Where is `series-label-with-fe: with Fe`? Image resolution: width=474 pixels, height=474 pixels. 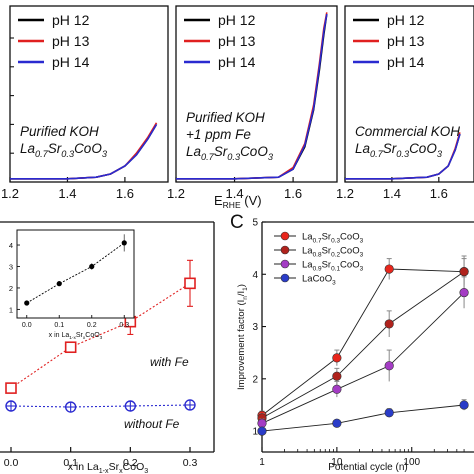 series-label-with-fe: with Fe is located at coordinates (169, 362).